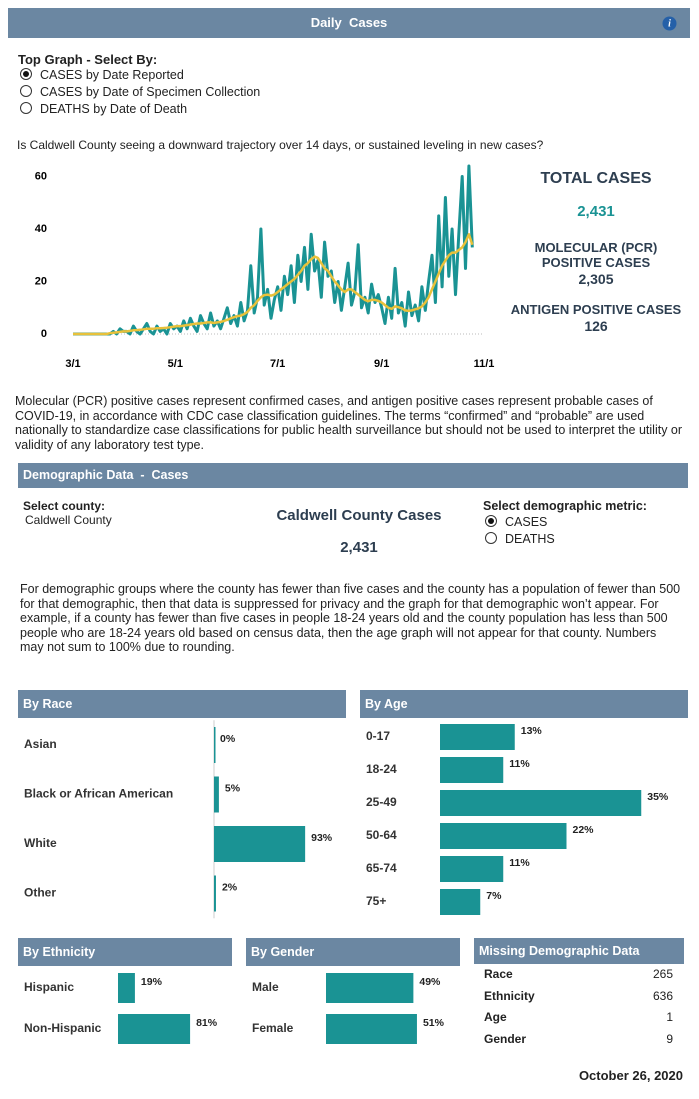 The height and width of the screenshot is (1099, 699). What do you see at coordinates (359, 547) in the screenshot?
I see `county-cases: 2,431` at bounding box center [359, 547].